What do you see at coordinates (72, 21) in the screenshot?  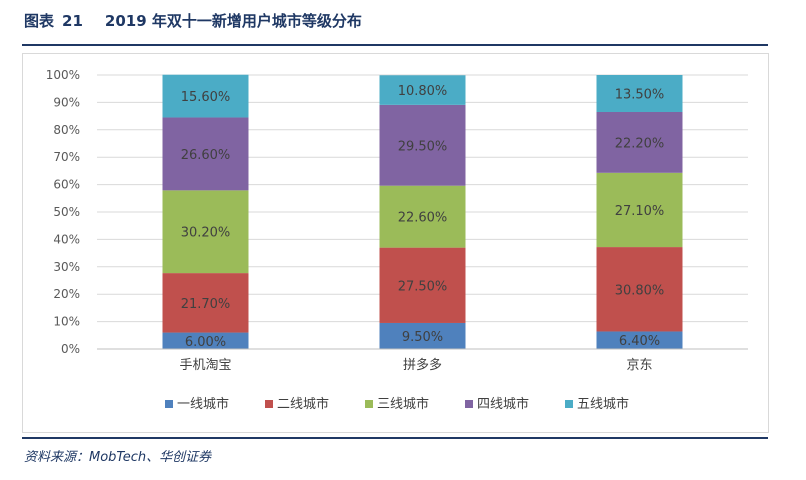 I see `figure-number: 21` at bounding box center [72, 21].